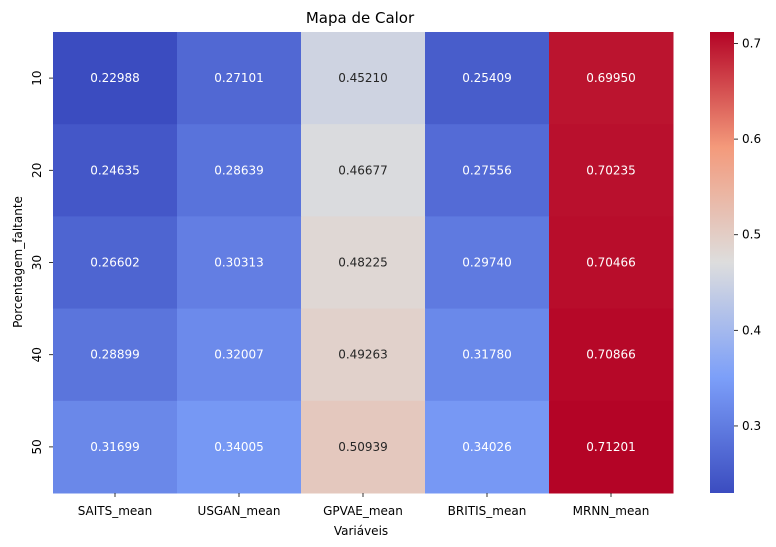 Image resolution: width=776 pixels, height=547 pixels. I want to click on cell-value-label: 0.70866, so click(611, 355).